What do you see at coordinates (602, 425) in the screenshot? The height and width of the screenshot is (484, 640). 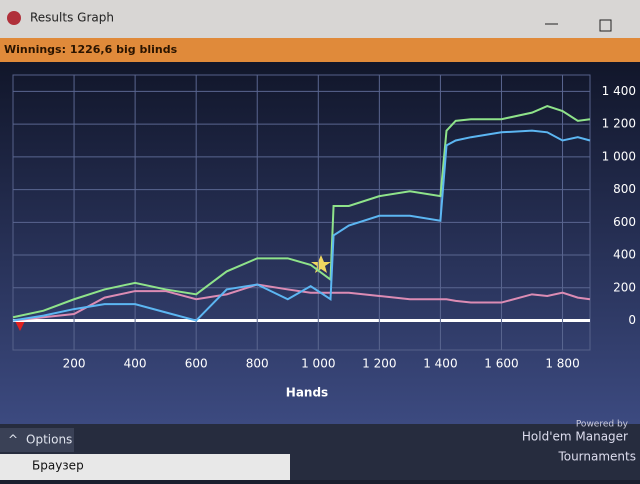 I see `powered-by: Powered by` at bounding box center [602, 425].